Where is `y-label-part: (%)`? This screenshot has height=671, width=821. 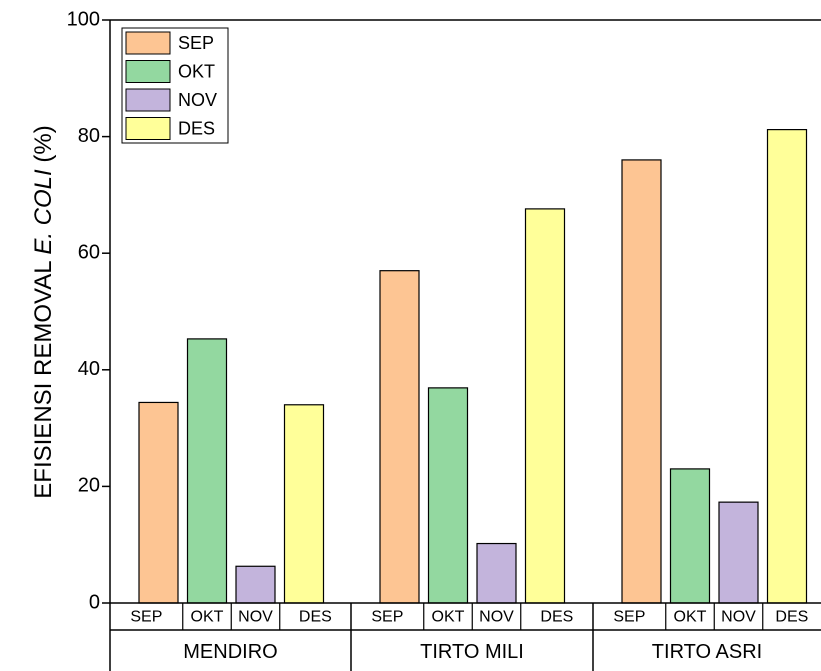
y-label-part: (%) is located at coordinates (43, 147).